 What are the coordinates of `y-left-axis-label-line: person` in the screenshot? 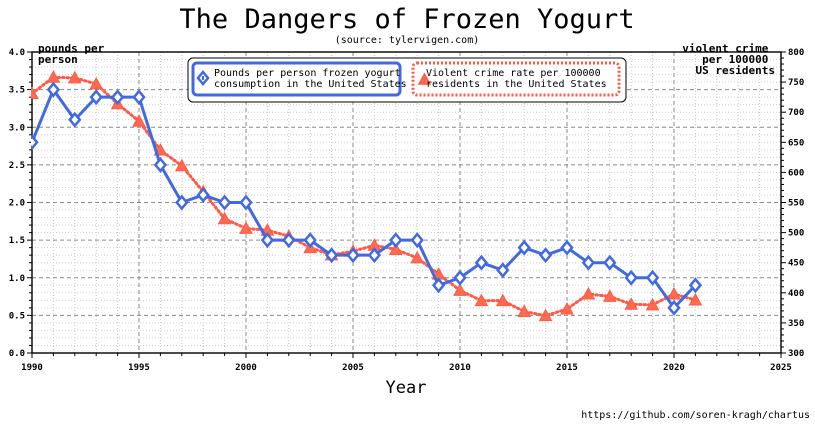 It's located at (58, 59).